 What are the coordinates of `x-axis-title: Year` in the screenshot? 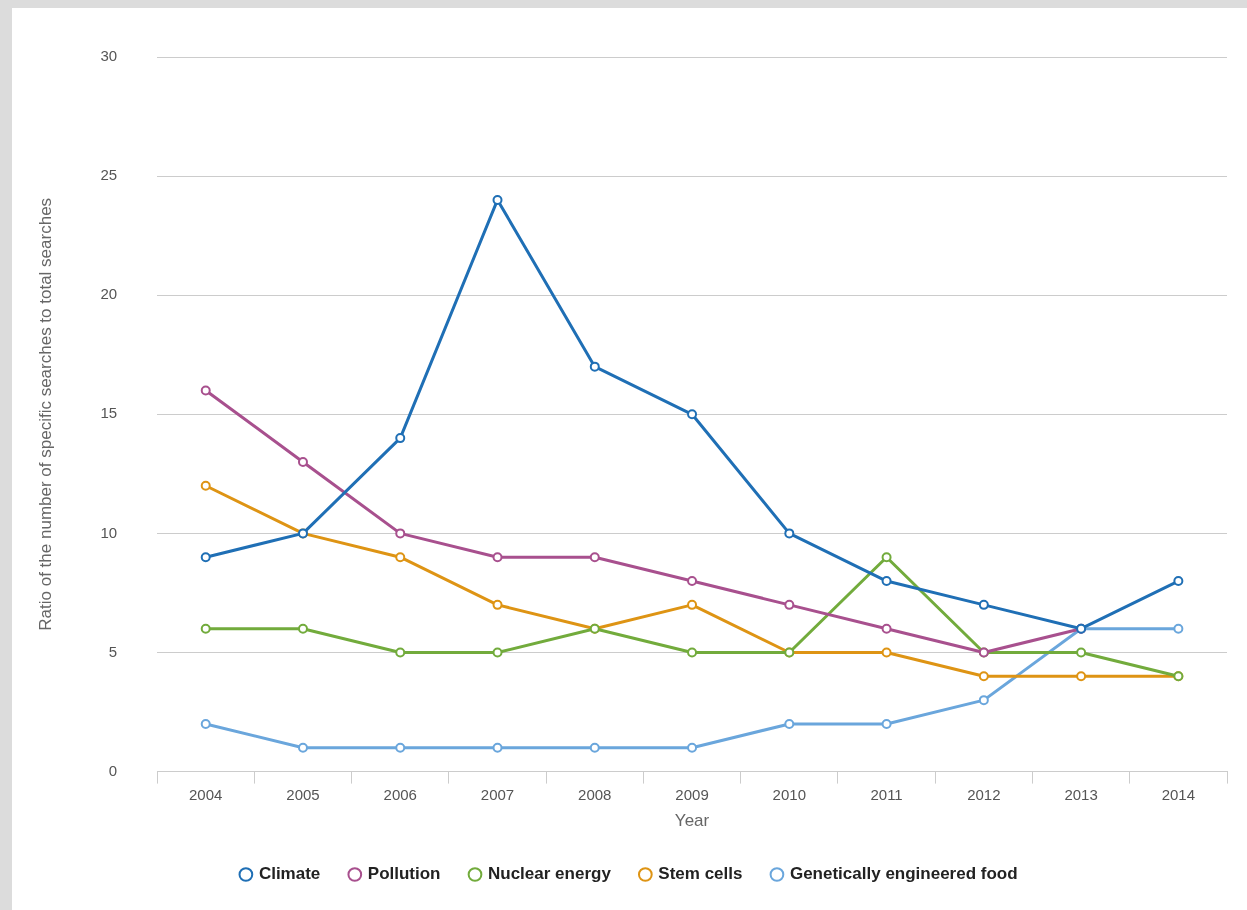 It's located at (692, 821).